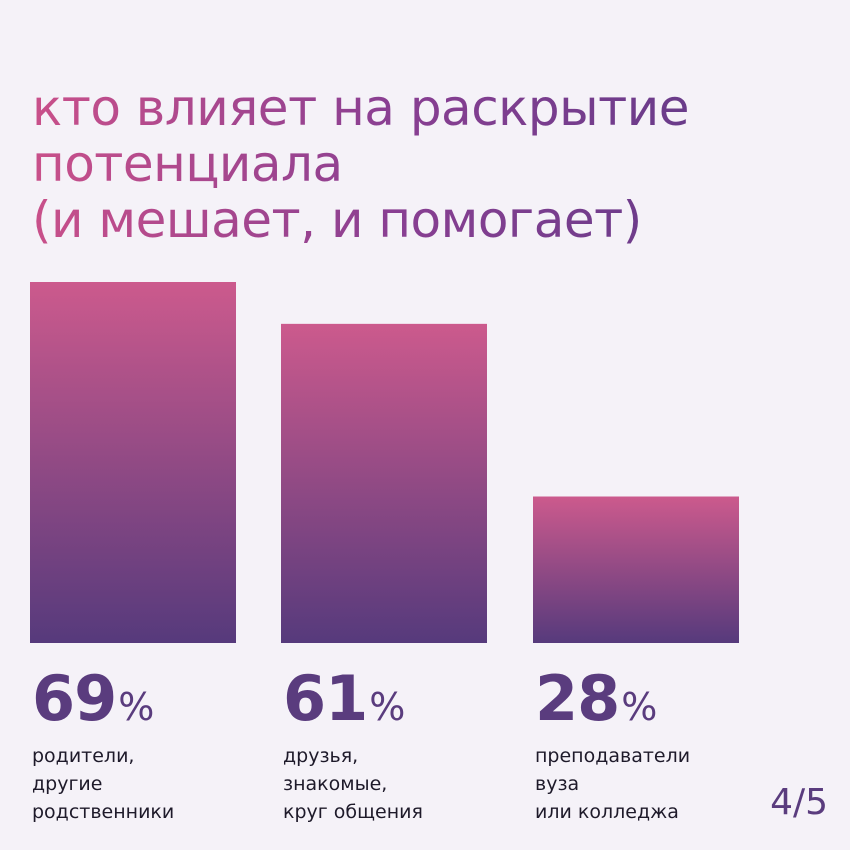 This screenshot has height=850, width=850. Describe the element at coordinates (103, 812) in the screenshot. I see `category-label-1-line-3: родственники` at that location.